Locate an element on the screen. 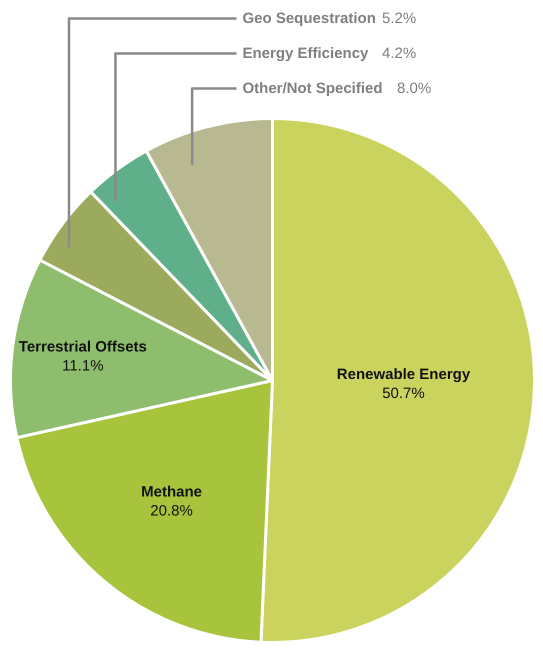 Image resolution: width=543 pixels, height=650 pixels. slice-label: Energy Efficiency is located at coordinates (306, 53).